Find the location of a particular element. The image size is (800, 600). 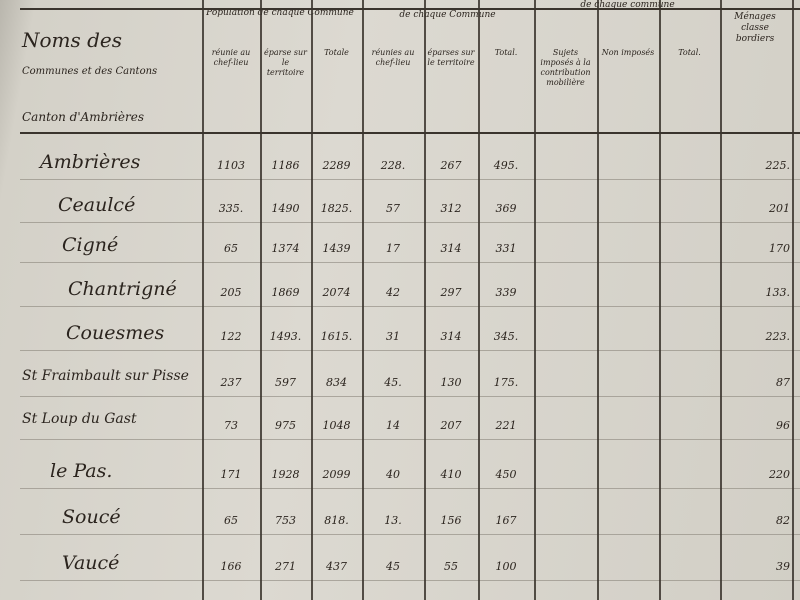

table-cell: 73 is located at coordinates (231, 425).